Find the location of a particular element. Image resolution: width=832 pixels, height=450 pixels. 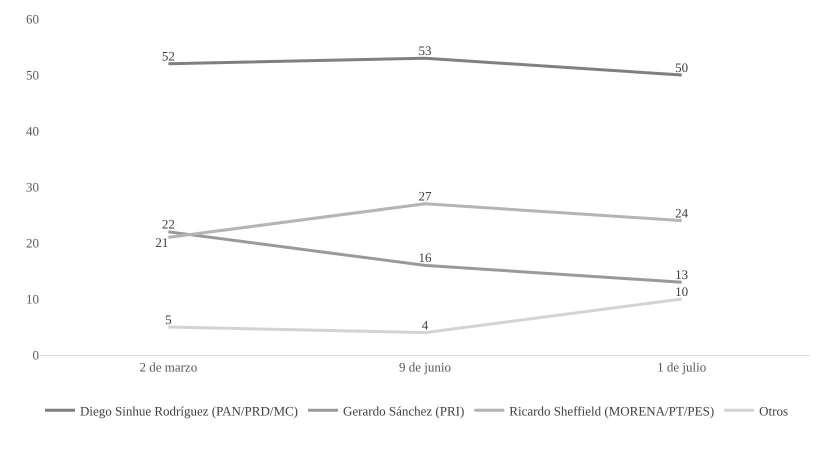

y-tick-label: 20 is located at coordinates (32, 243).